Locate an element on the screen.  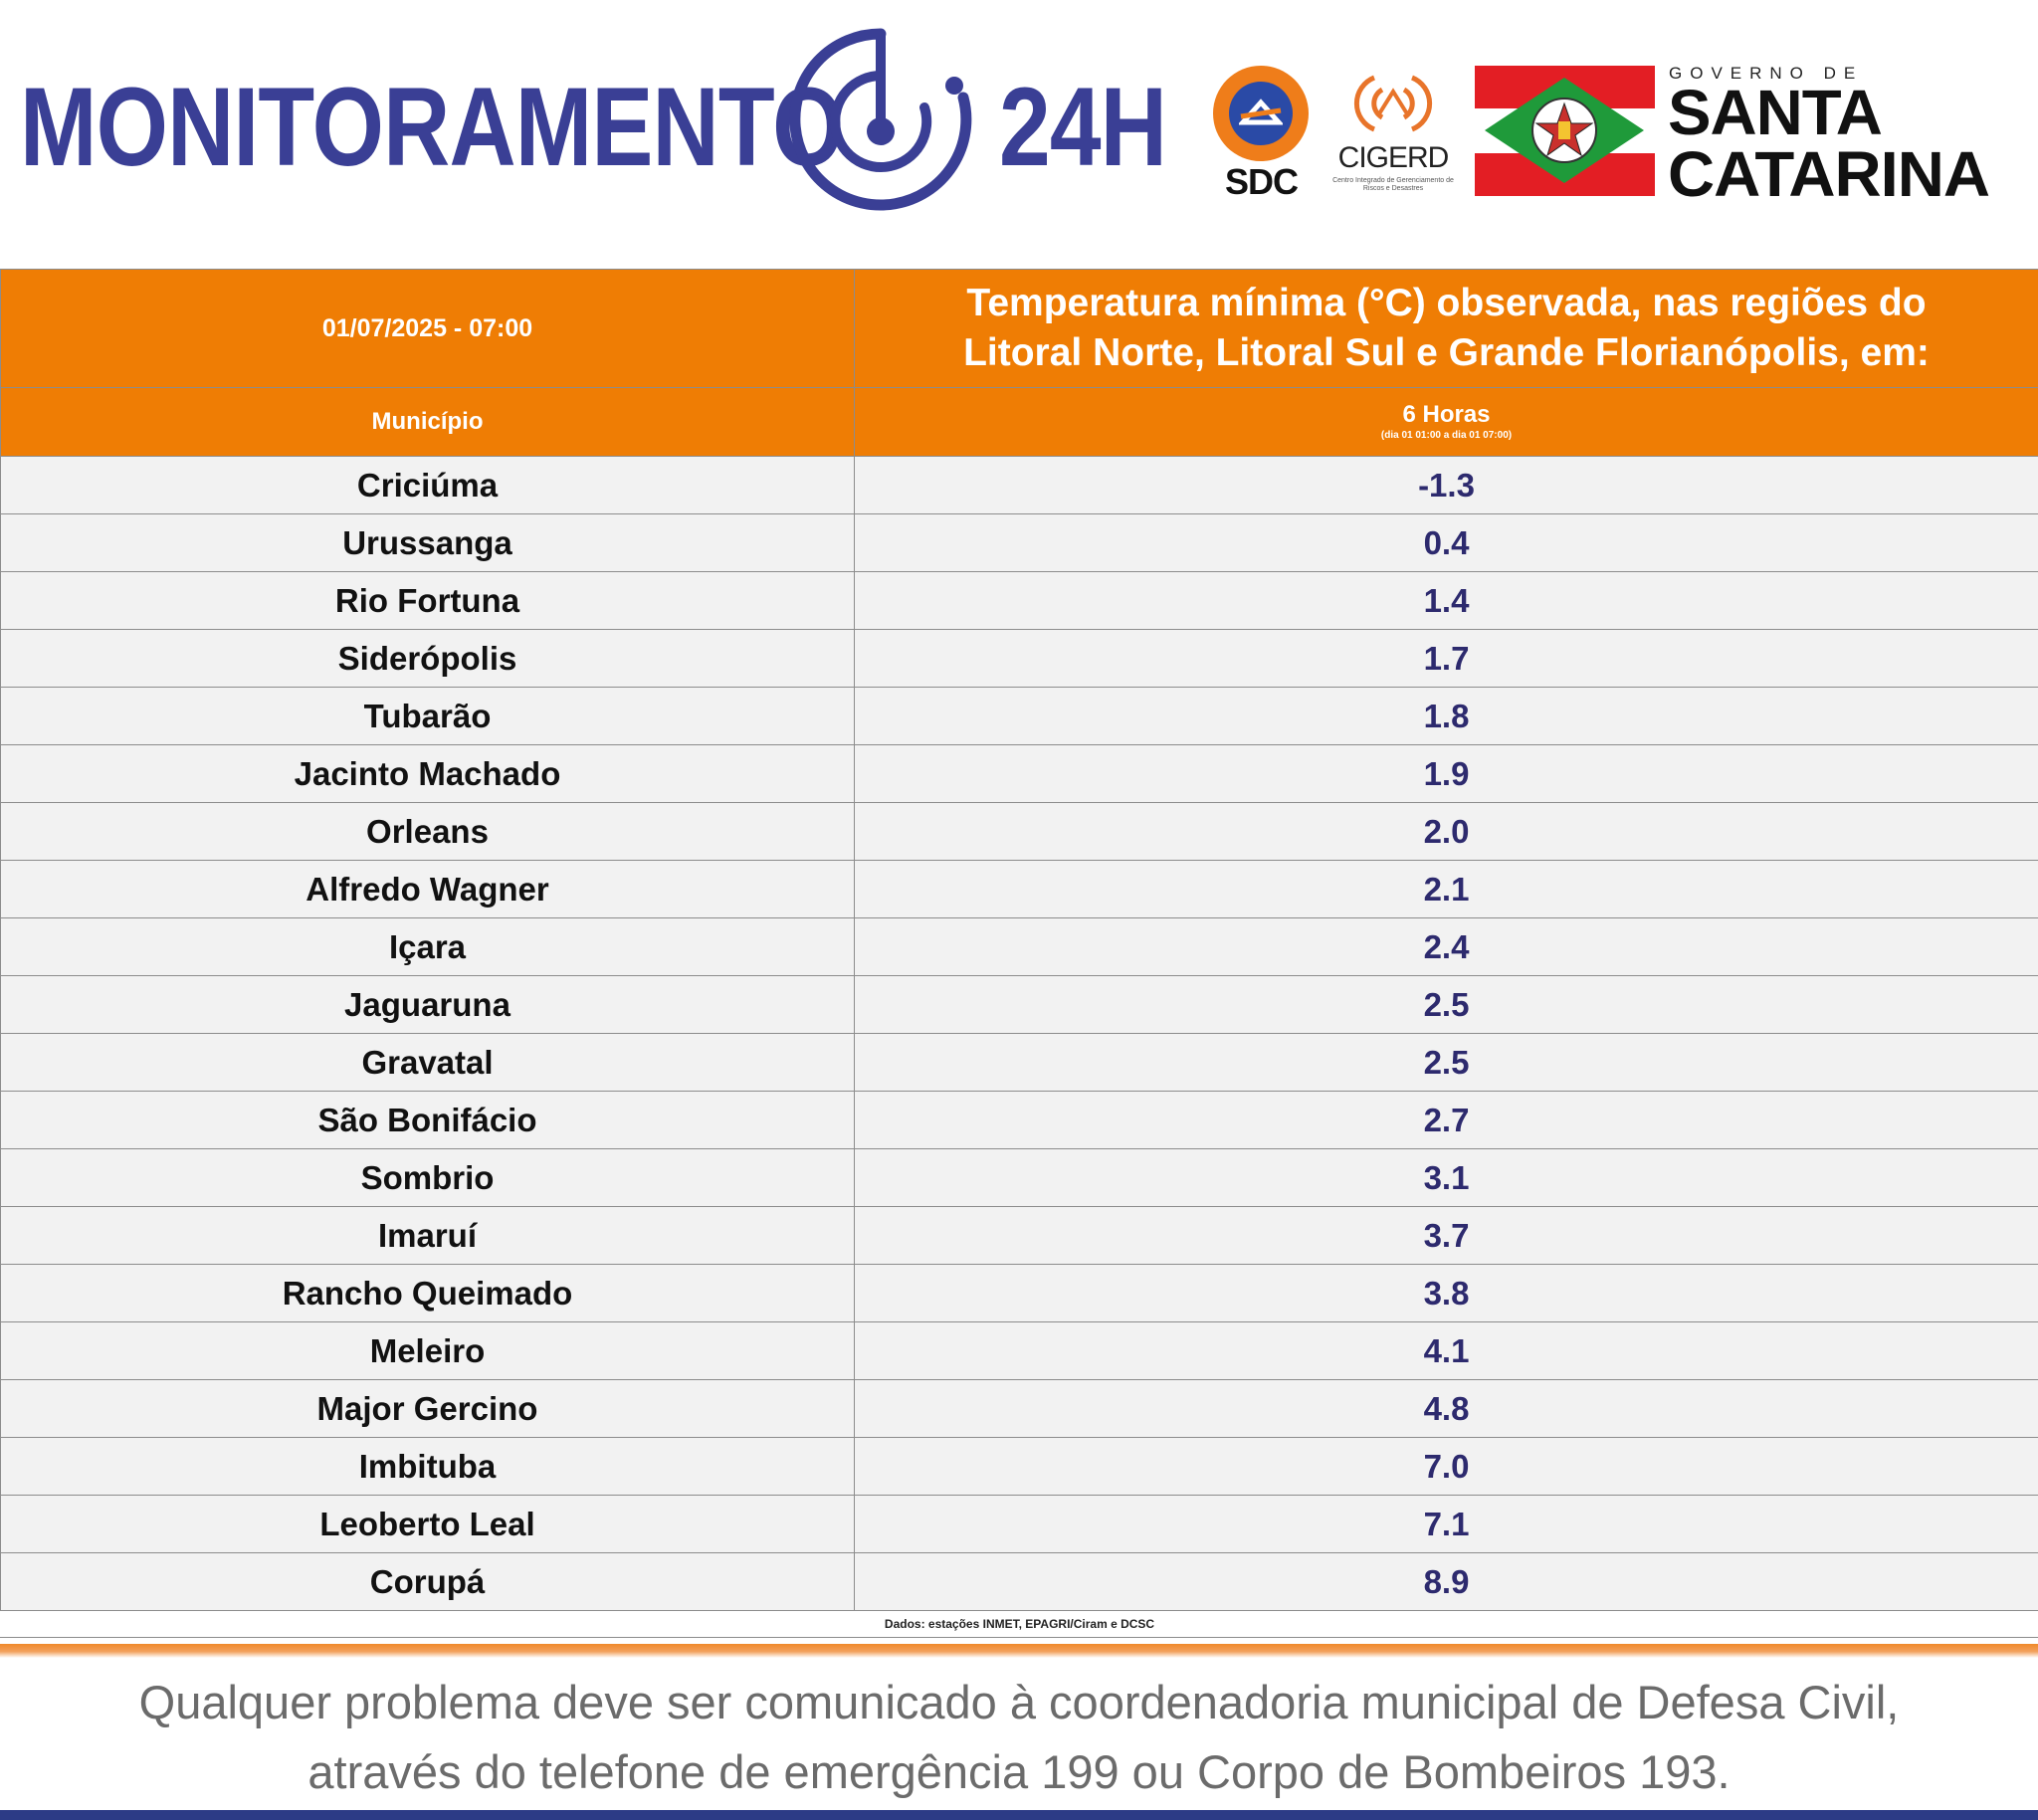
temperature-value-cell: 7.1 is located at coordinates (1446, 1524).